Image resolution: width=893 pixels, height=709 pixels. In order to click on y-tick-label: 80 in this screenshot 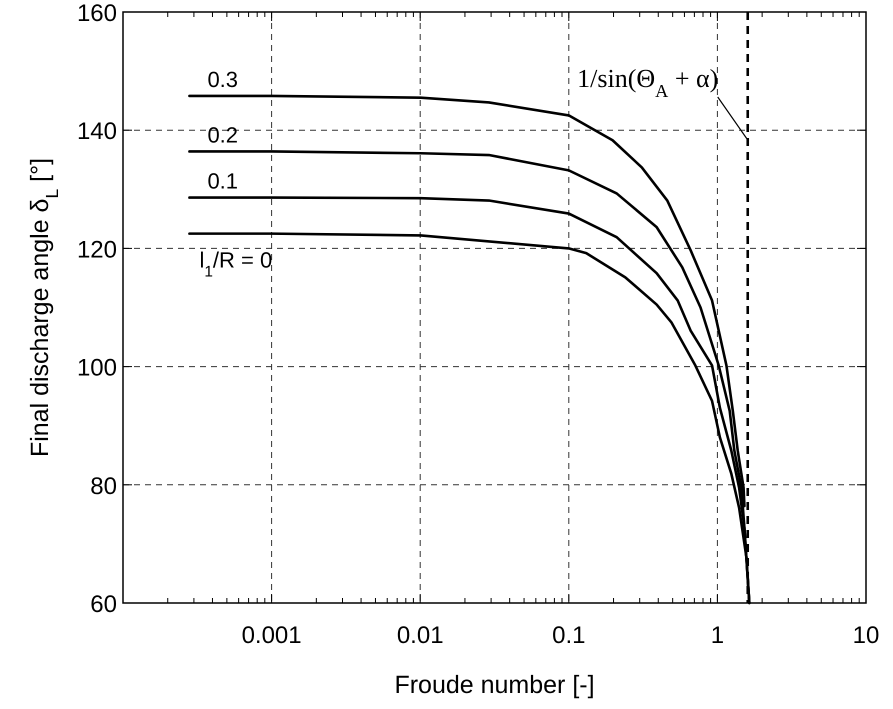, I will do `click(103, 486)`.